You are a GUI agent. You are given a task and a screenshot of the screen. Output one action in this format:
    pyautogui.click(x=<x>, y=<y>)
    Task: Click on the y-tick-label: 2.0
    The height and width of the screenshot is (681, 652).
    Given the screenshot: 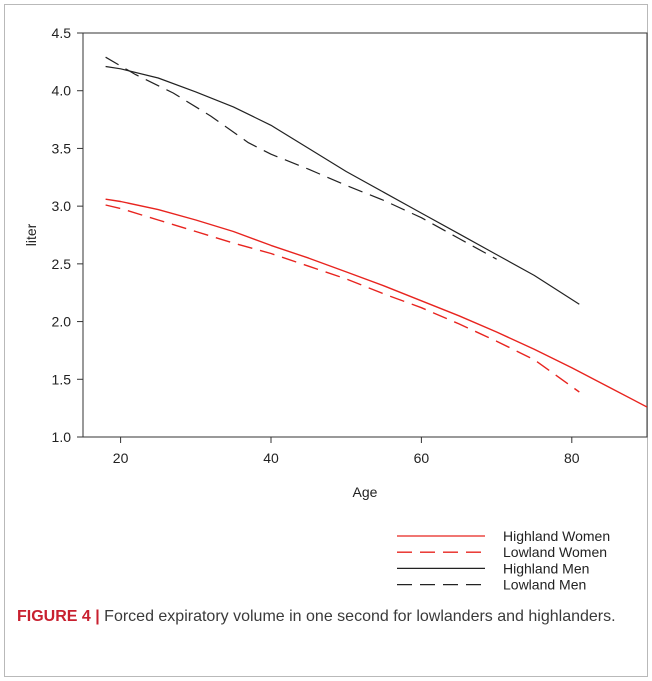 What is the action you would take?
    pyautogui.click(x=62, y=322)
    